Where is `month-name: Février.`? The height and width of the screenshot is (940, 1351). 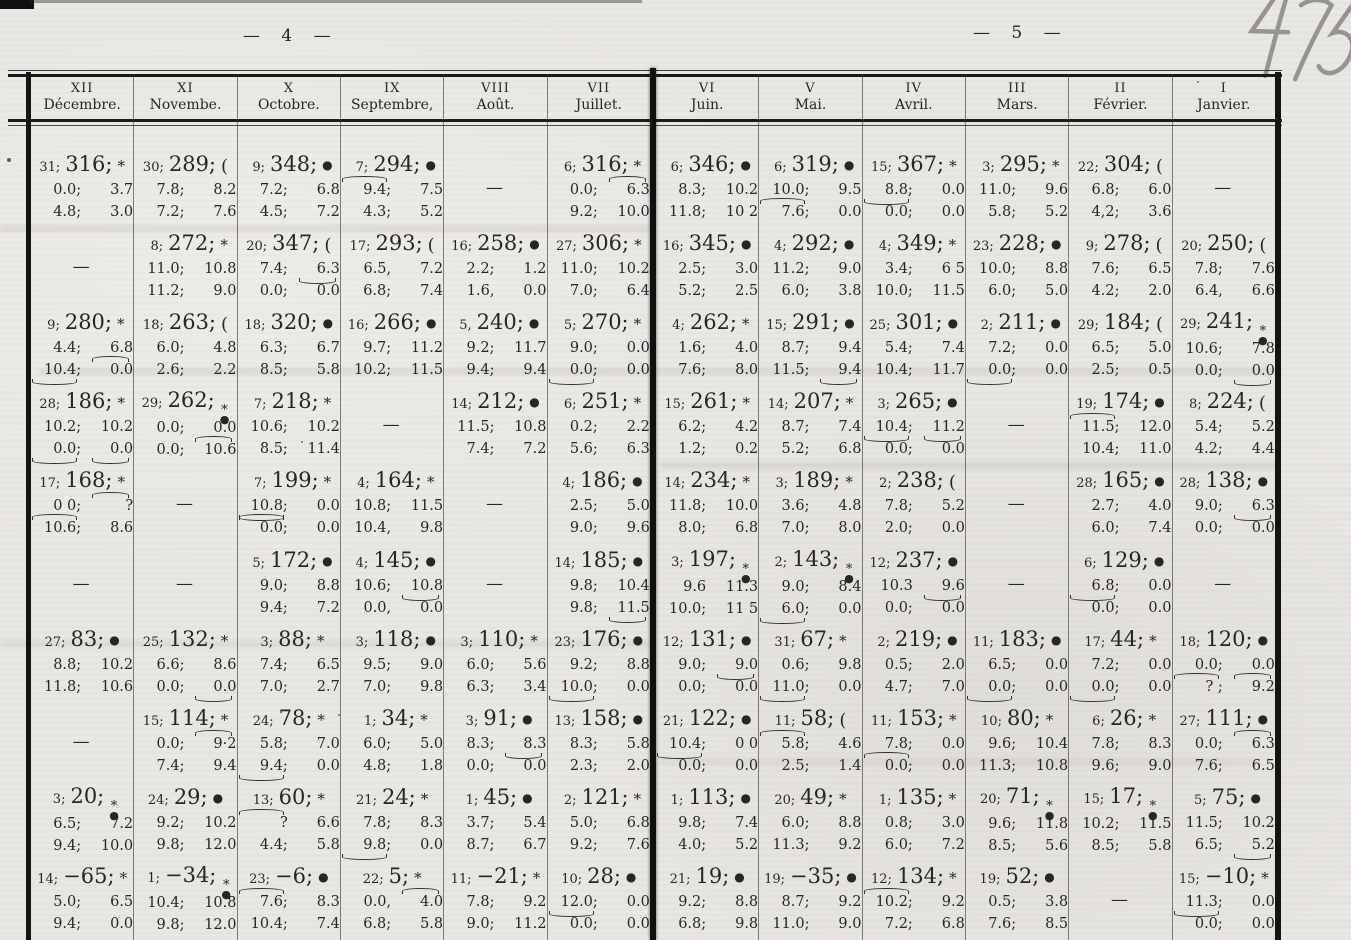 month-name: Février. is located at coordinates (1120, 105).